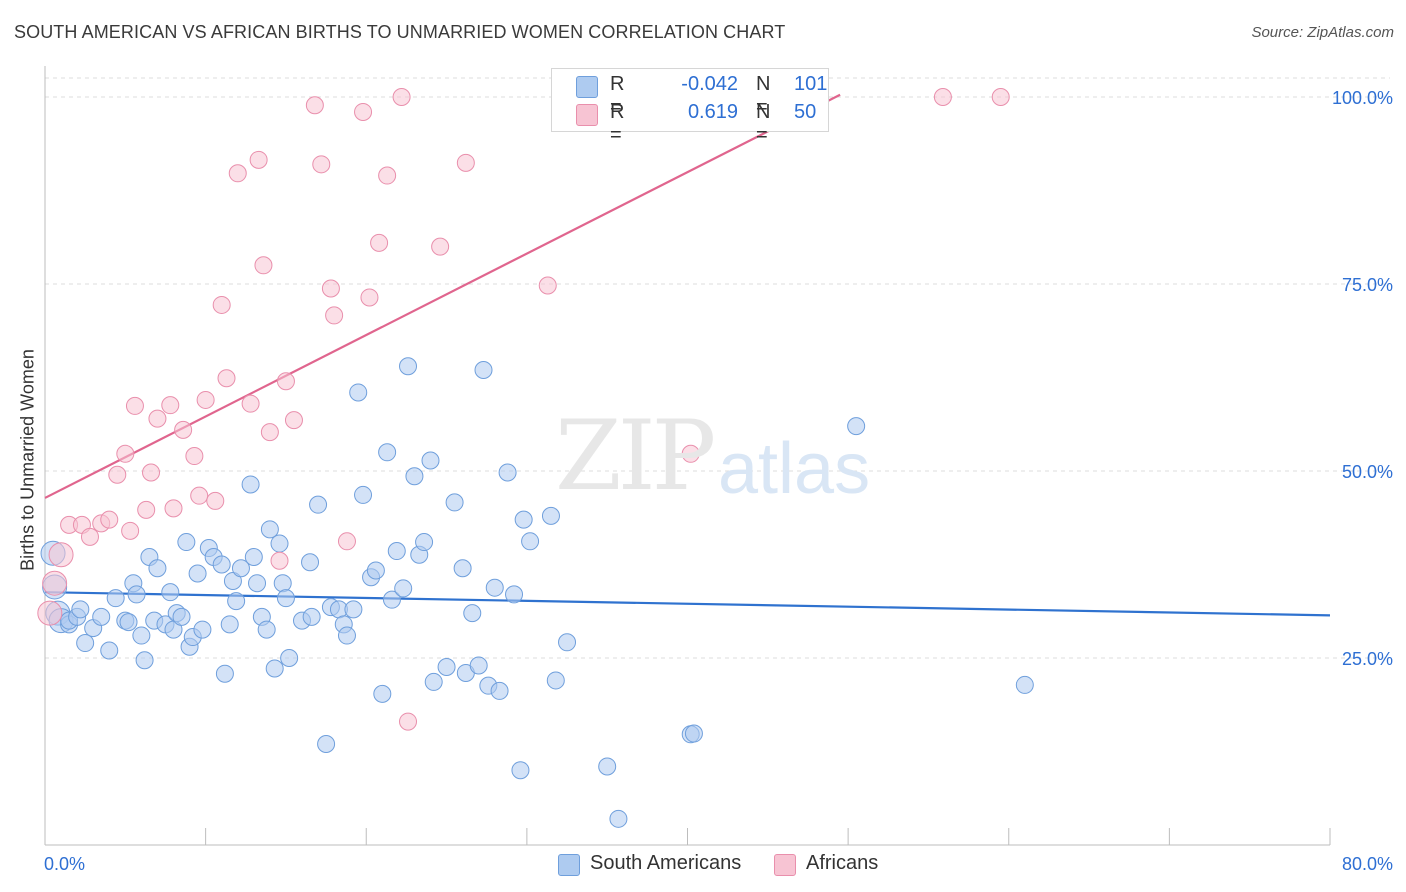  I want to click on y-tick-label: 100.0%, so click(1362, 98).